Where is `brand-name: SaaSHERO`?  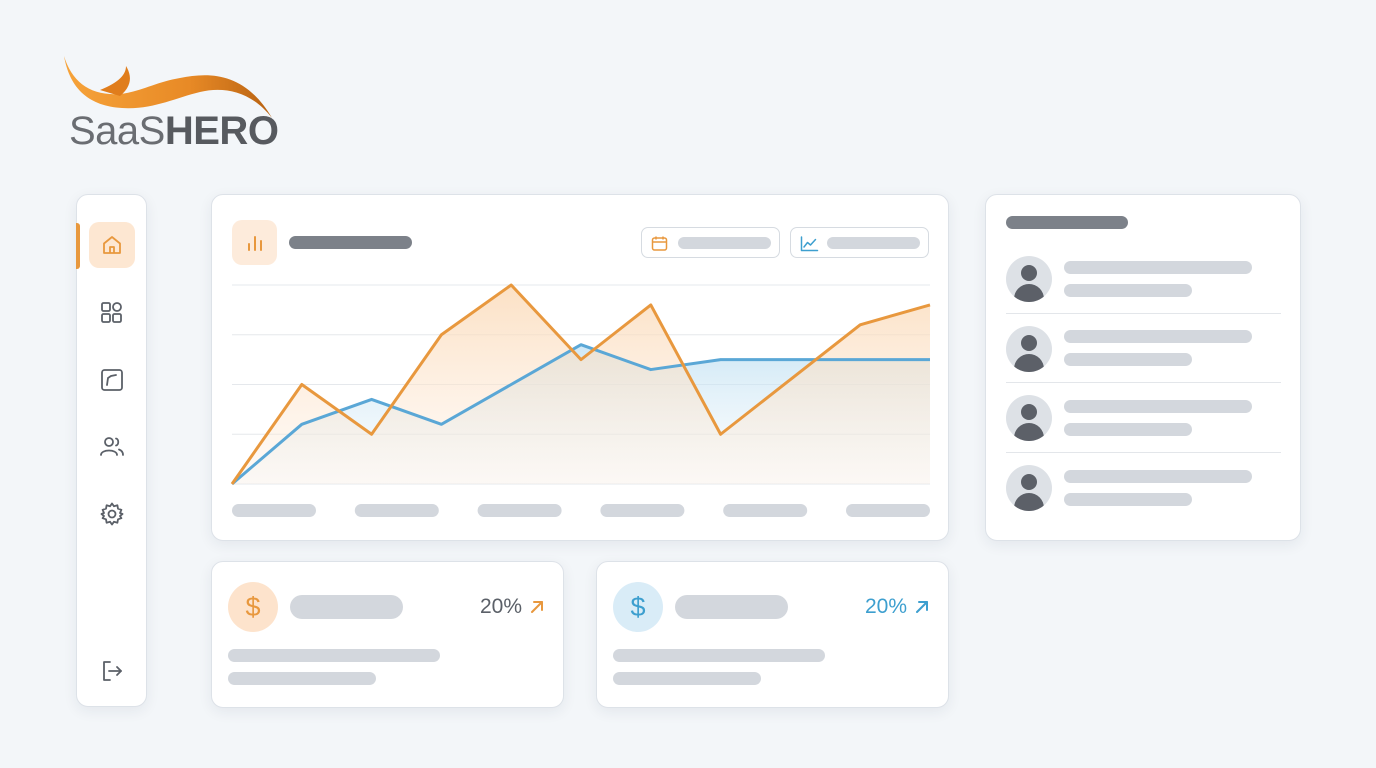 brand-name: SaaSHERO is located at coordinates (174, 131).